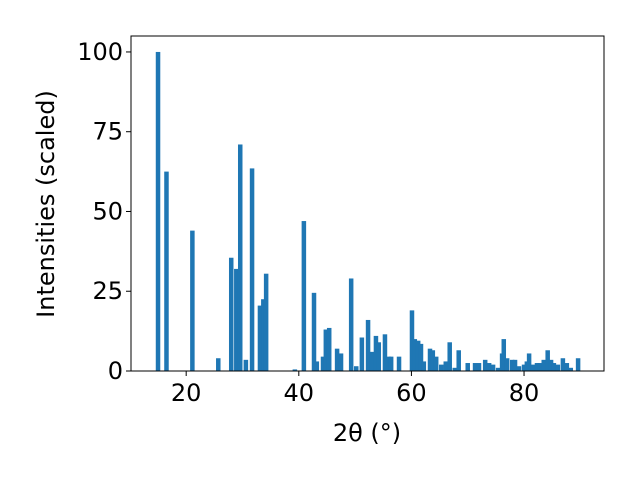 This screenshot has width=640, height=480. Describe the element at coordinates (100, 52) in the screenshot. I see `y-tick-label: 100` at that location.